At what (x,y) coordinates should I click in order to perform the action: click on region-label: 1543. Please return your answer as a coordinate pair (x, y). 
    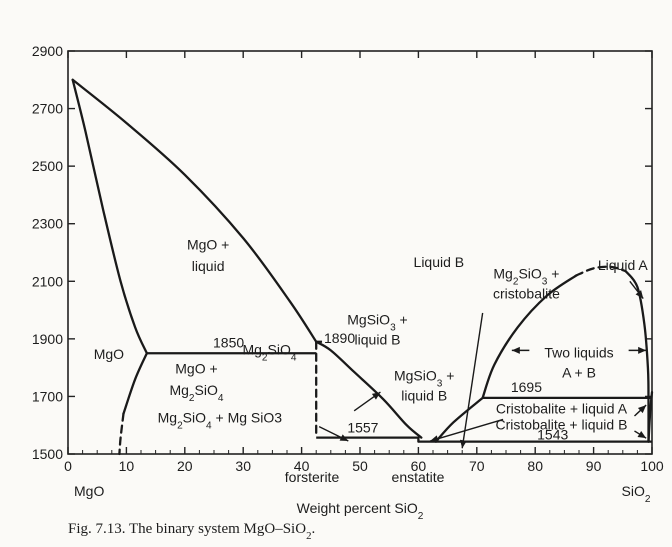
    Looking at the image, I should click on (552, 435).